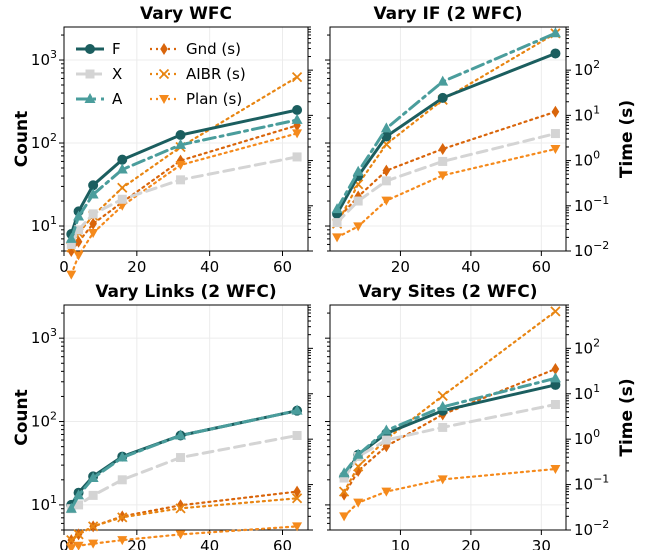 This screenshot has width=649, height=550. I want to click on subplot-title: Vary Links (2 WFC), so click(185, 292).